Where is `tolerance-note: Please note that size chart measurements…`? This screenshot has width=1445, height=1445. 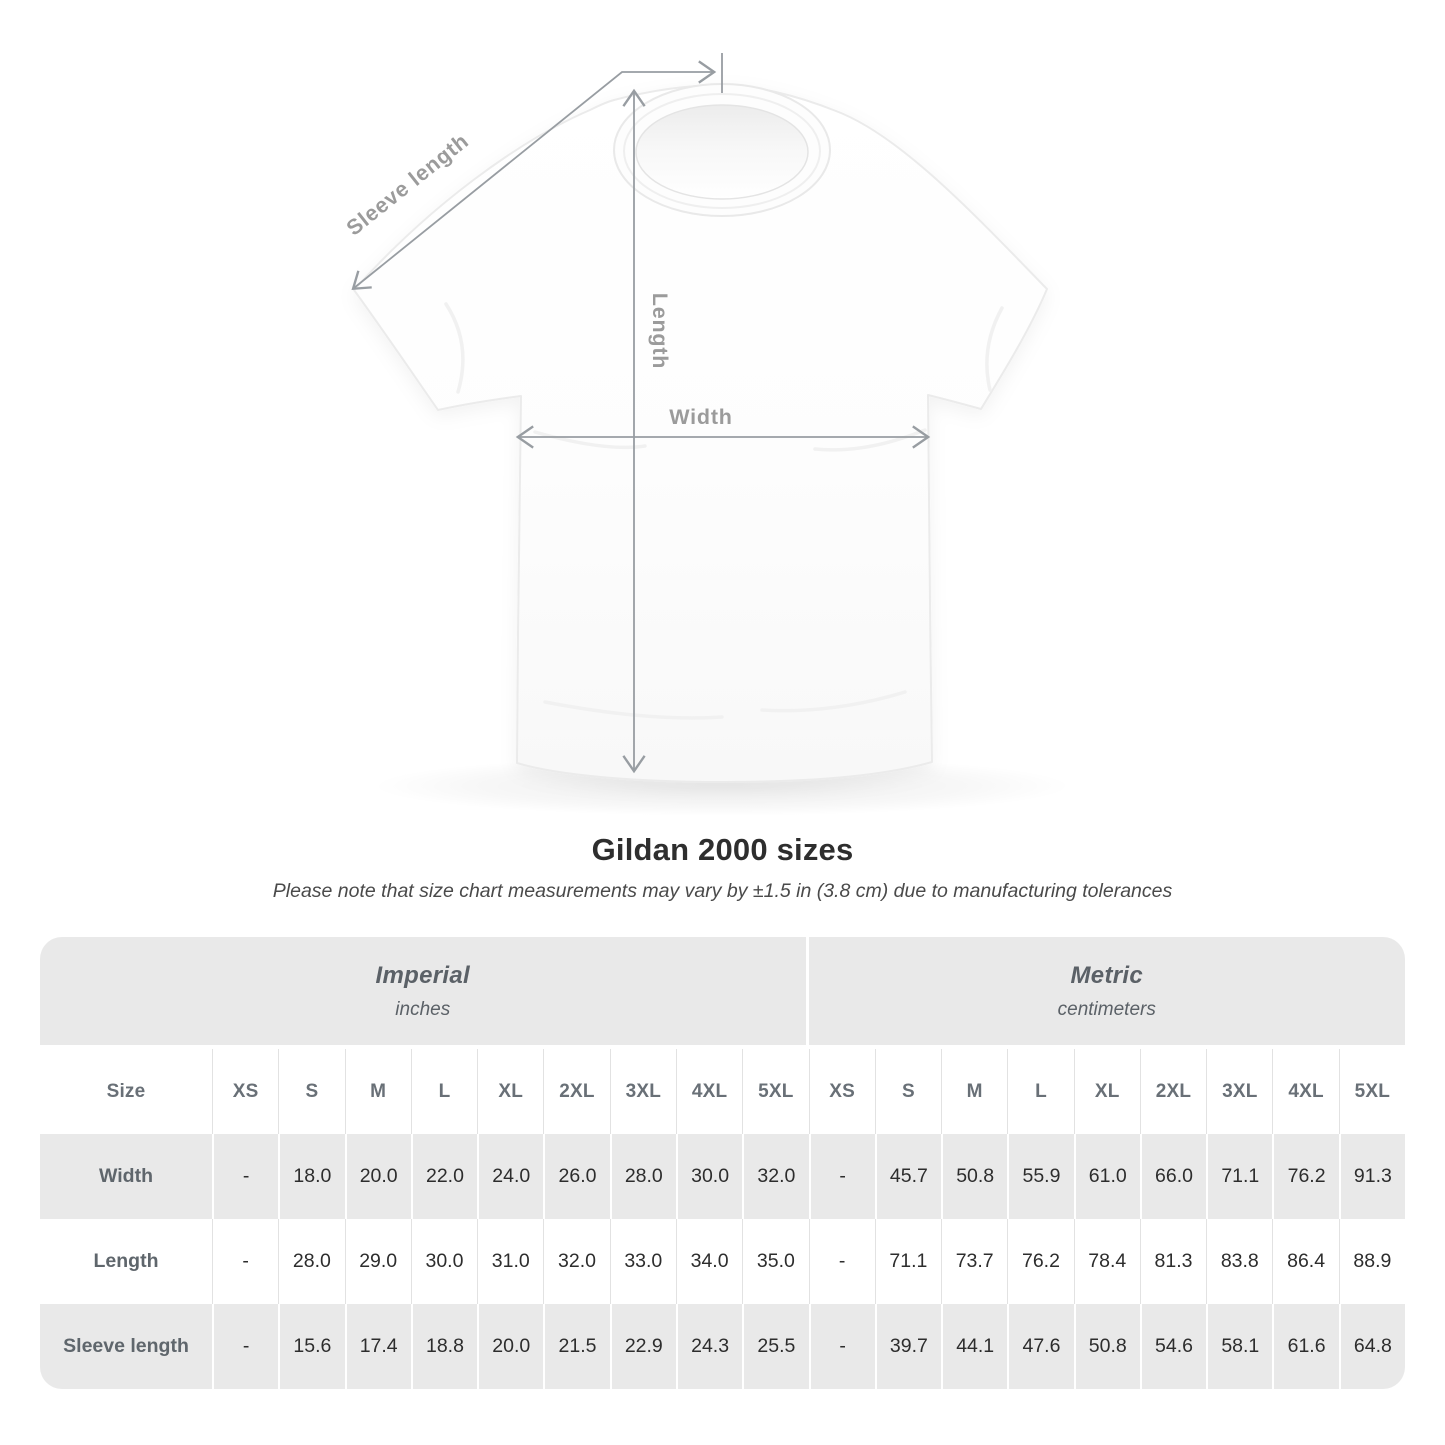 tolerance-note: Please note that size chart measurements… is located at coordinates (722, 891).